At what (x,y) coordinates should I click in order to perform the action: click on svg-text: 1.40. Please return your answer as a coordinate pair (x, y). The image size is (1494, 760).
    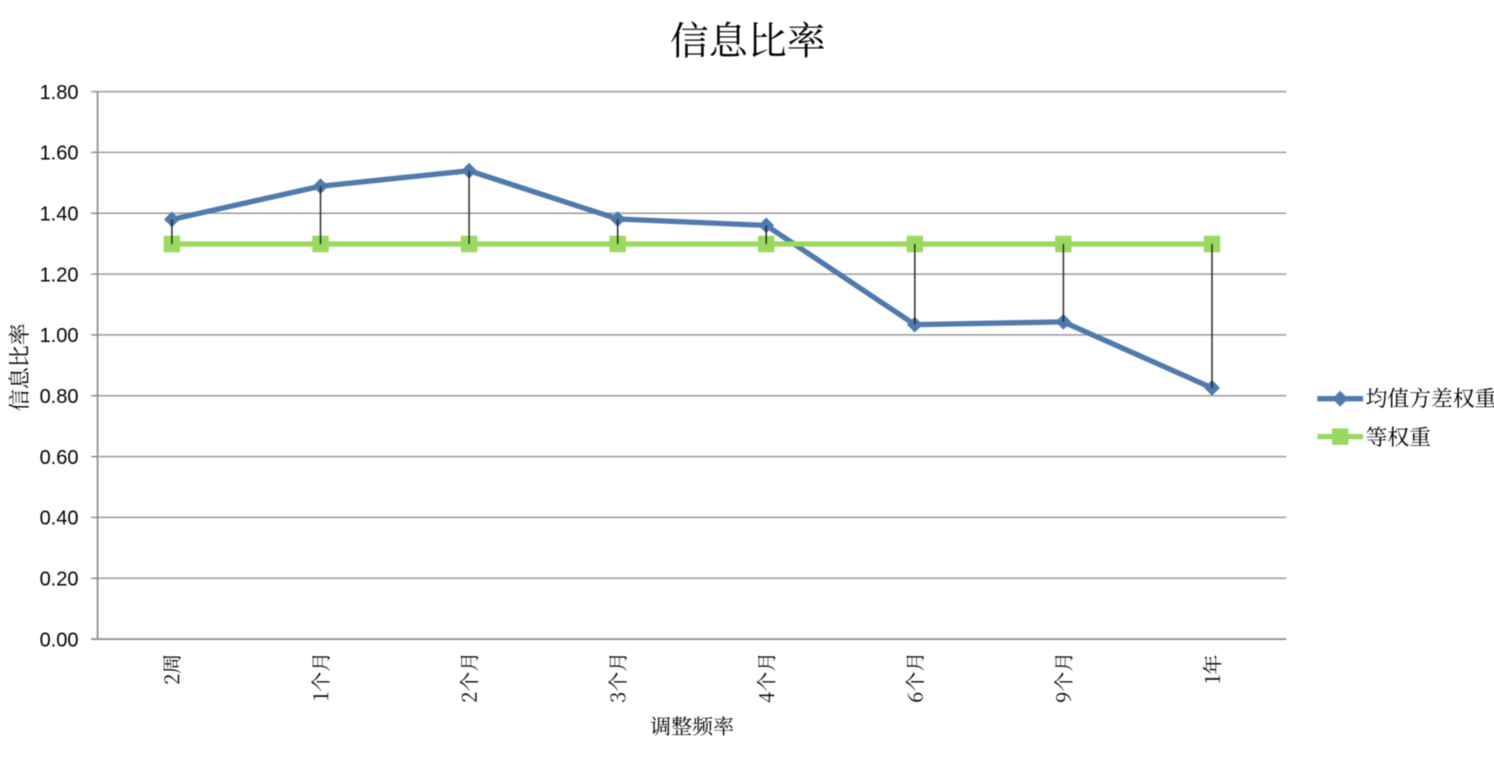
    Looking at the image, I should click on (59, 215).